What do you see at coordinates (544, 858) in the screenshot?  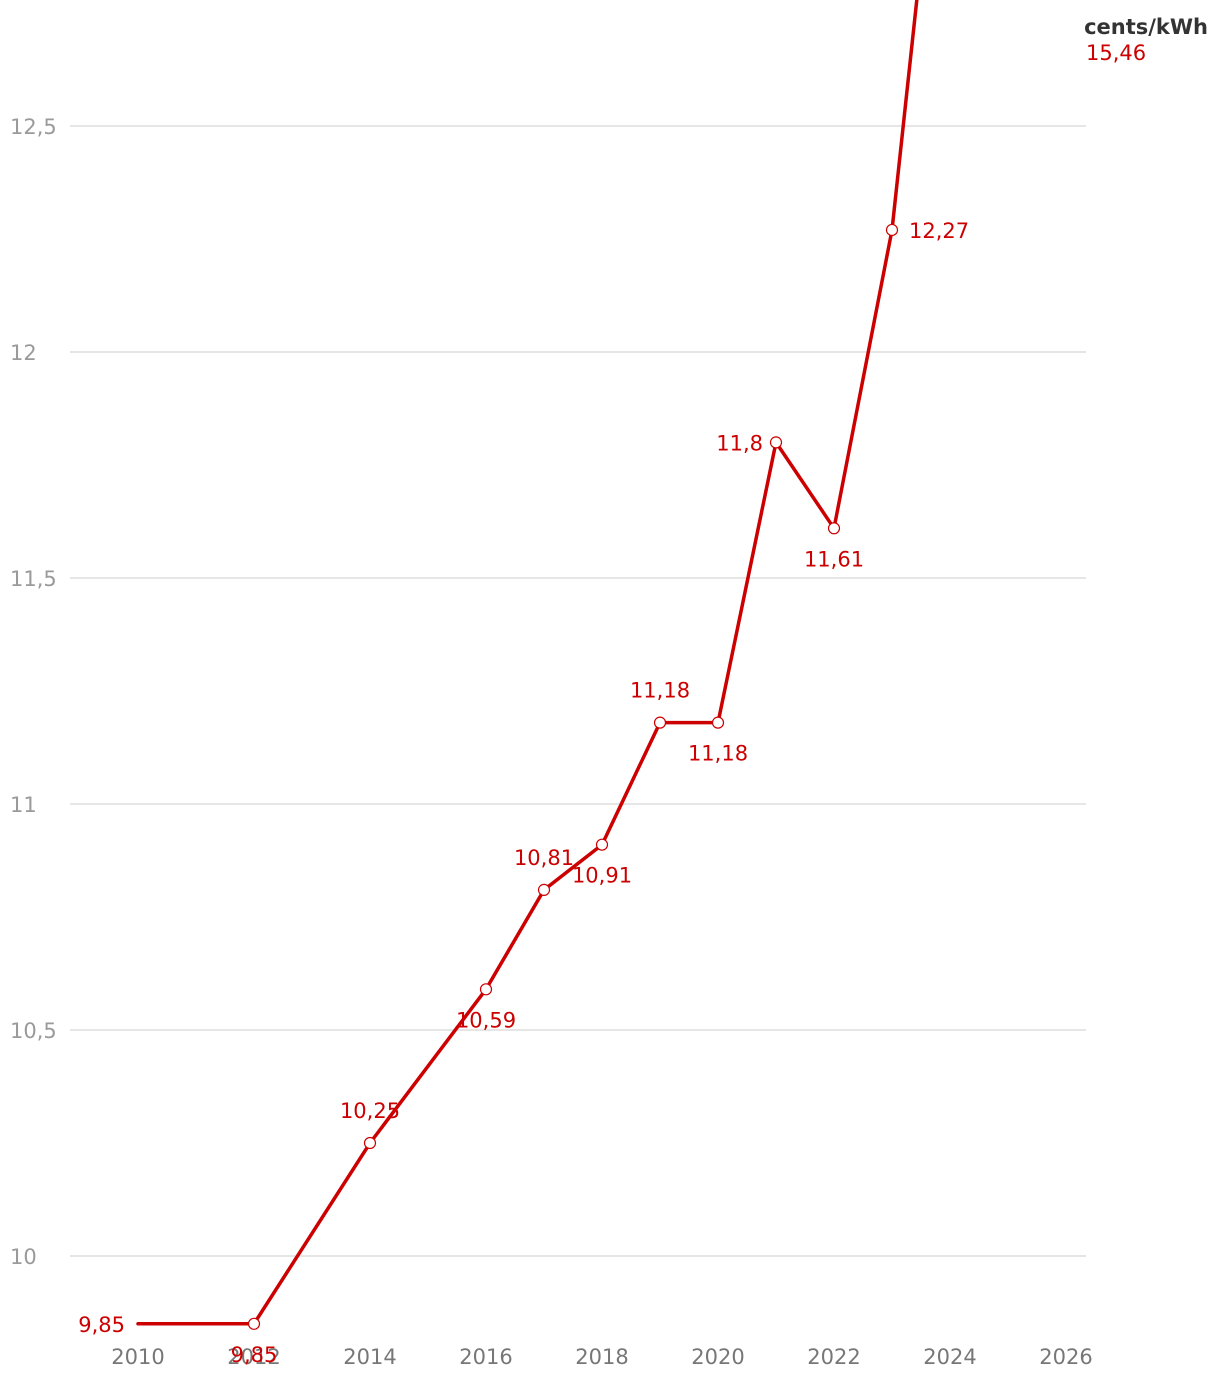 I see `data-label: 10,81` at bounding box center [544, 858].